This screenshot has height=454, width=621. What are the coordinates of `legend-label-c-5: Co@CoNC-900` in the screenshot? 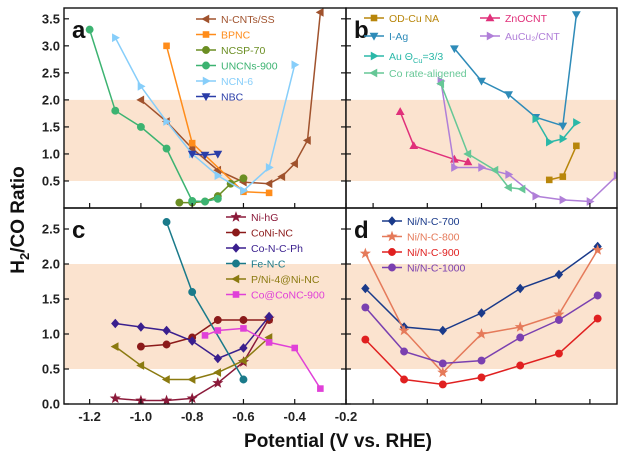 It's located at (288, 295).